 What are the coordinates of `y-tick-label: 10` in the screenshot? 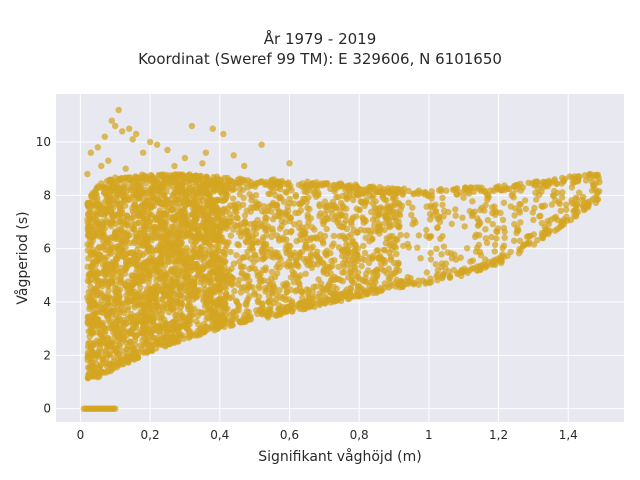 It's located at (43, 142).